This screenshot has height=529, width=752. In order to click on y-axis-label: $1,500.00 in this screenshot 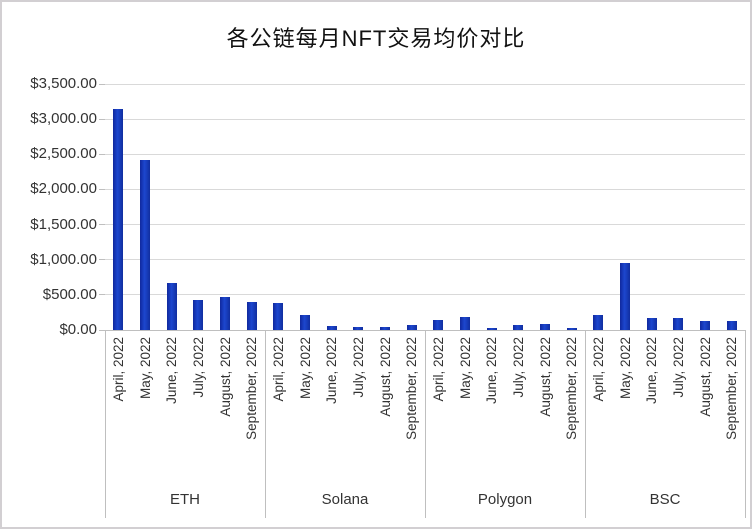, I will do `click(63, 224)`.